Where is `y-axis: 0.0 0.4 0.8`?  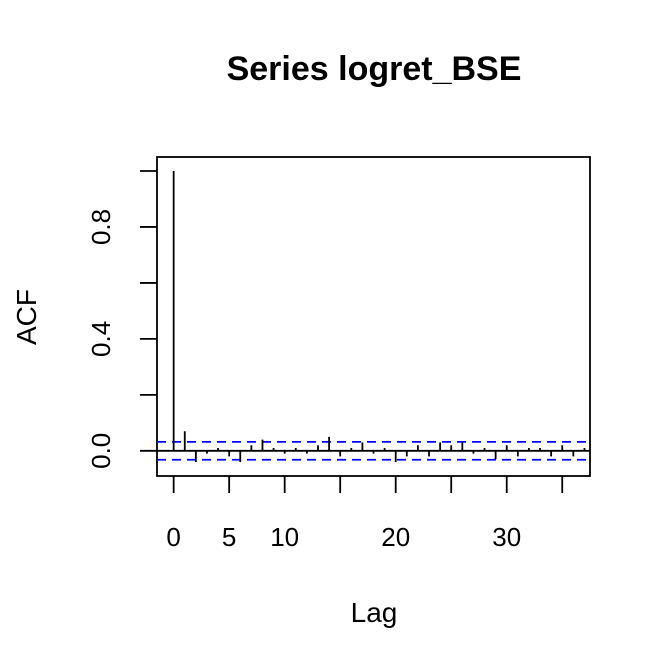 y-axis: 0.0 0.4 0.8 is located at coordinates (121, 319).